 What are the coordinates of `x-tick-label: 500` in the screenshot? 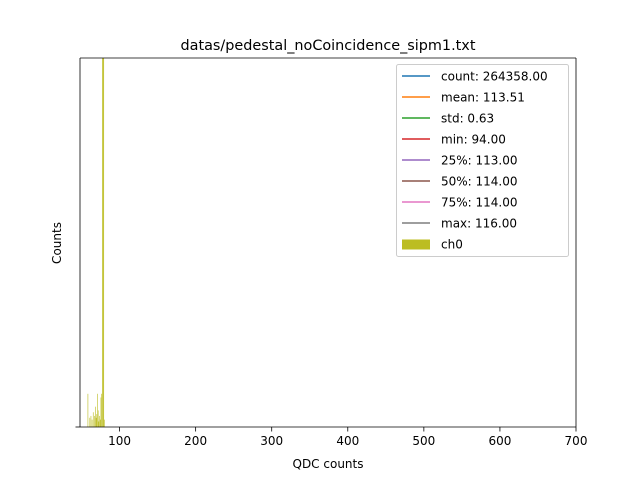 It's located at (423, 441).